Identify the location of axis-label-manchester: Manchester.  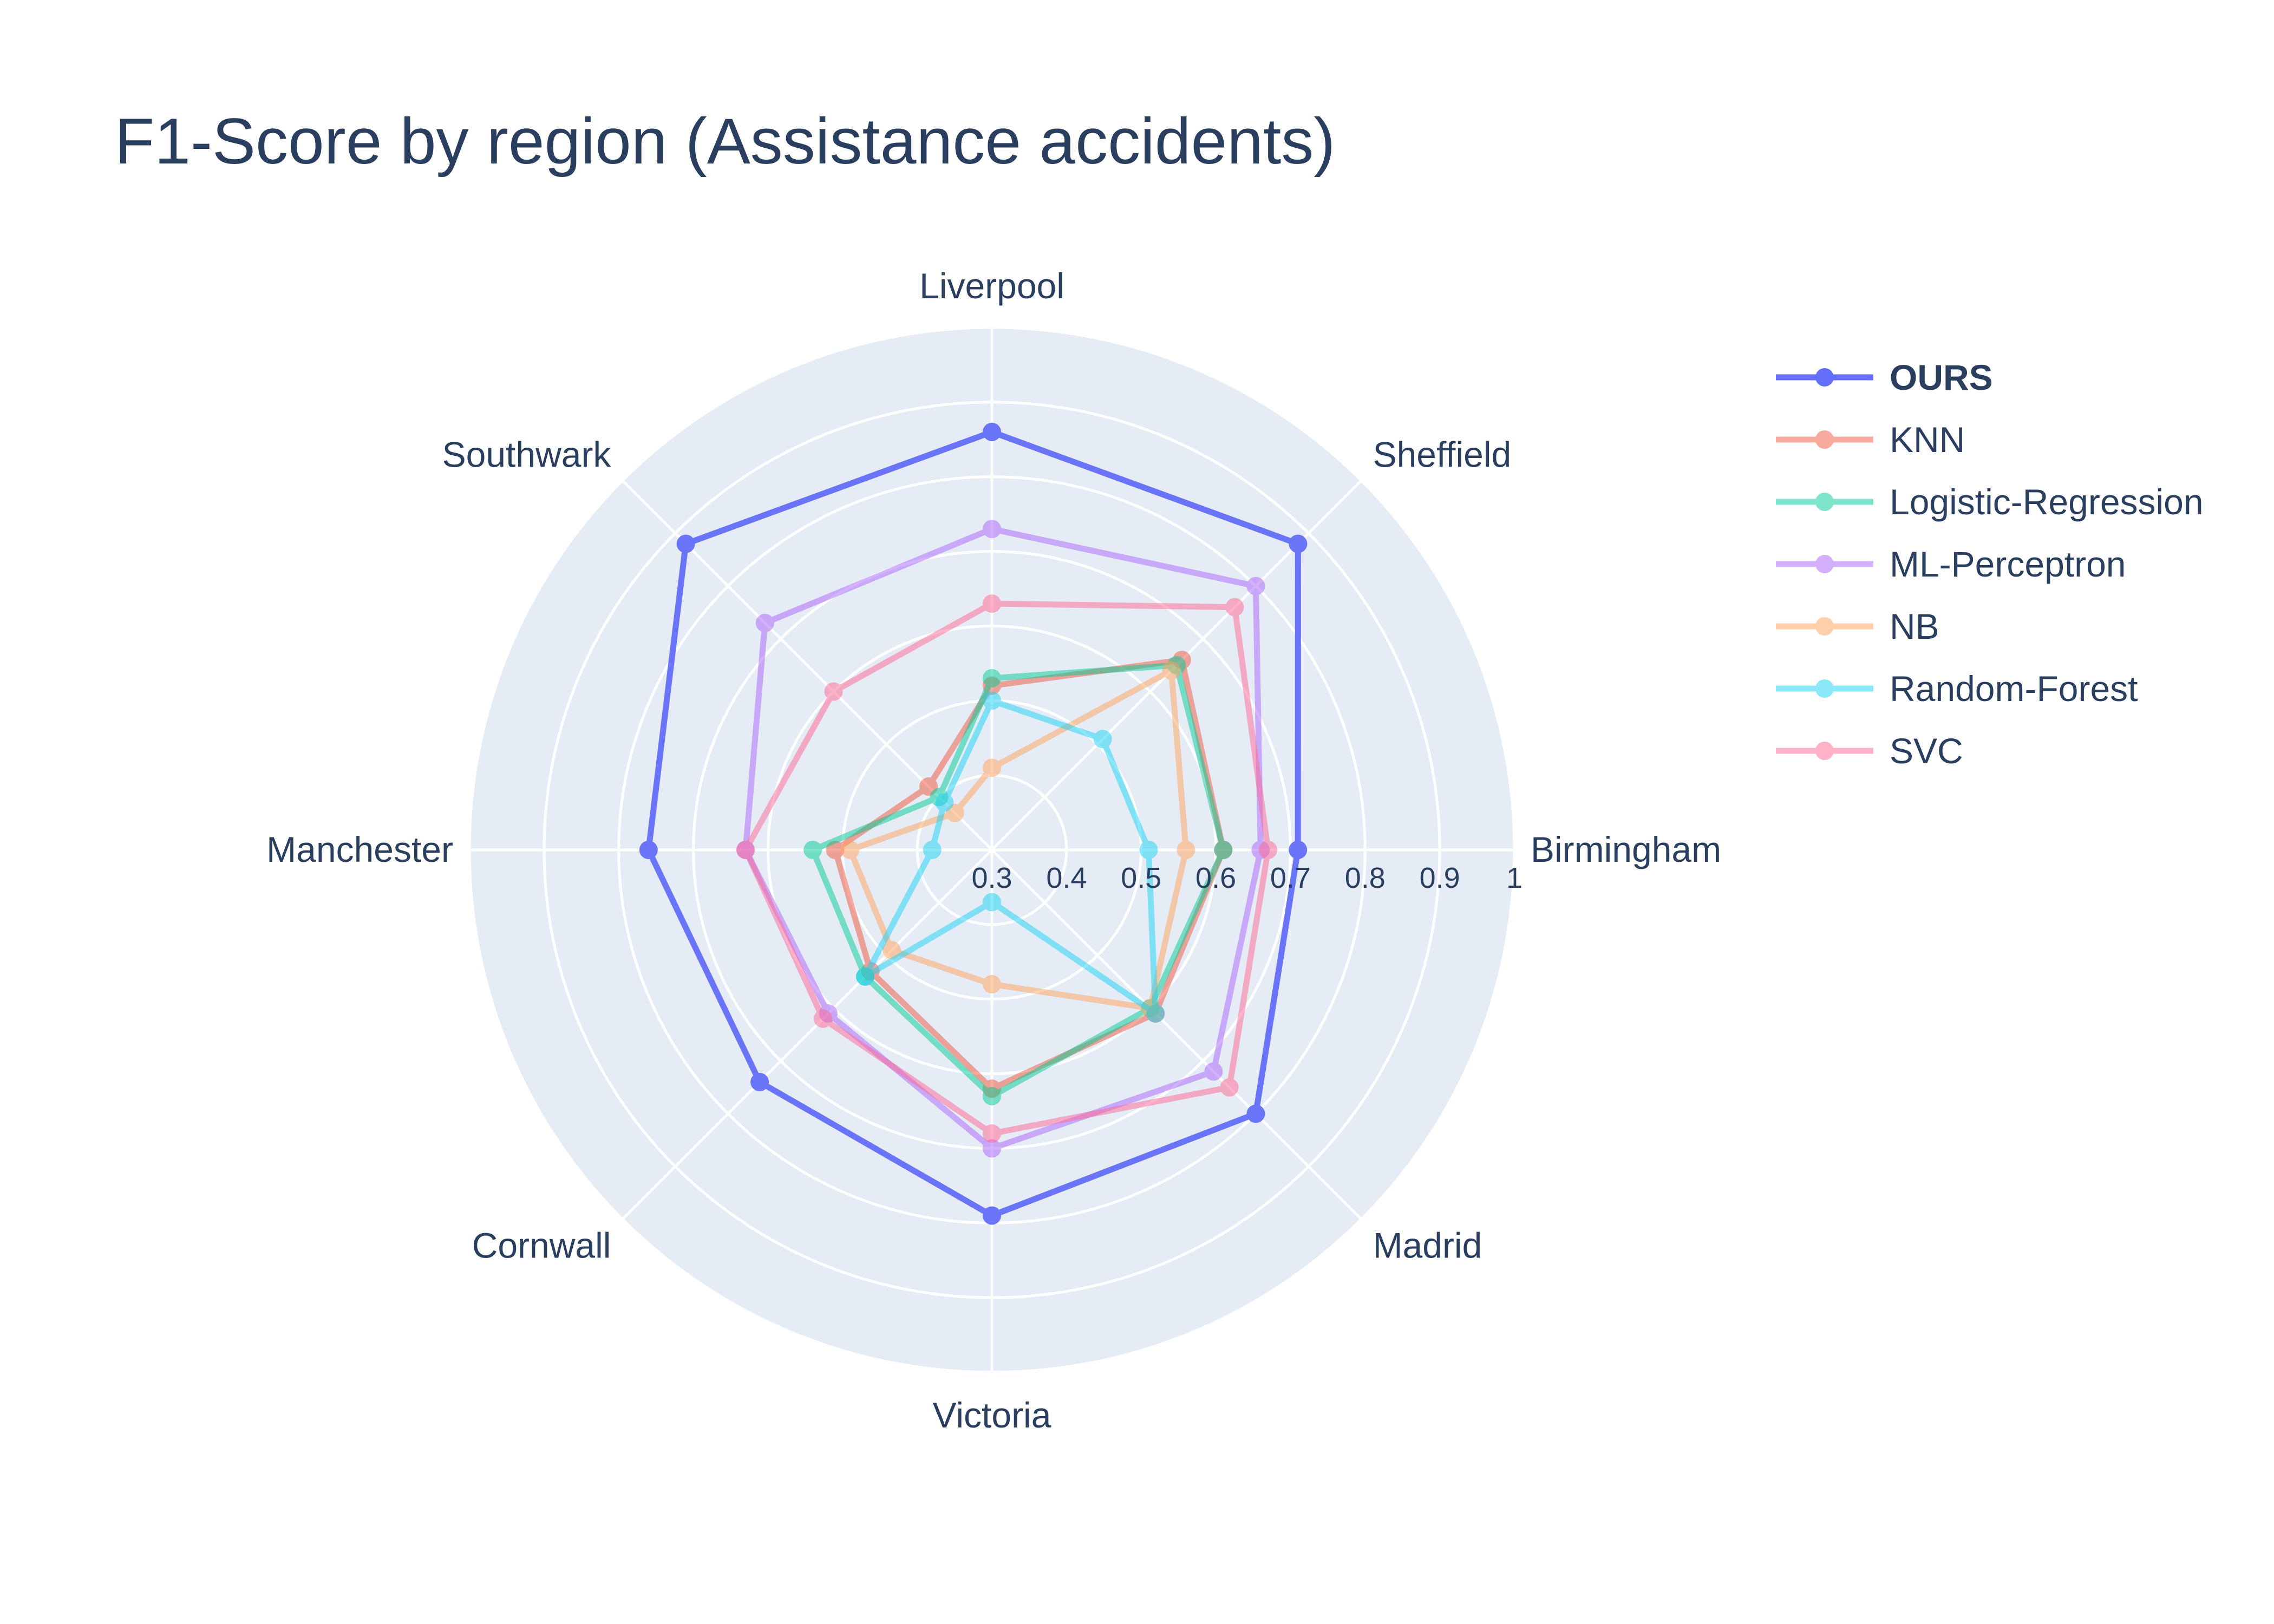
(359, 849).